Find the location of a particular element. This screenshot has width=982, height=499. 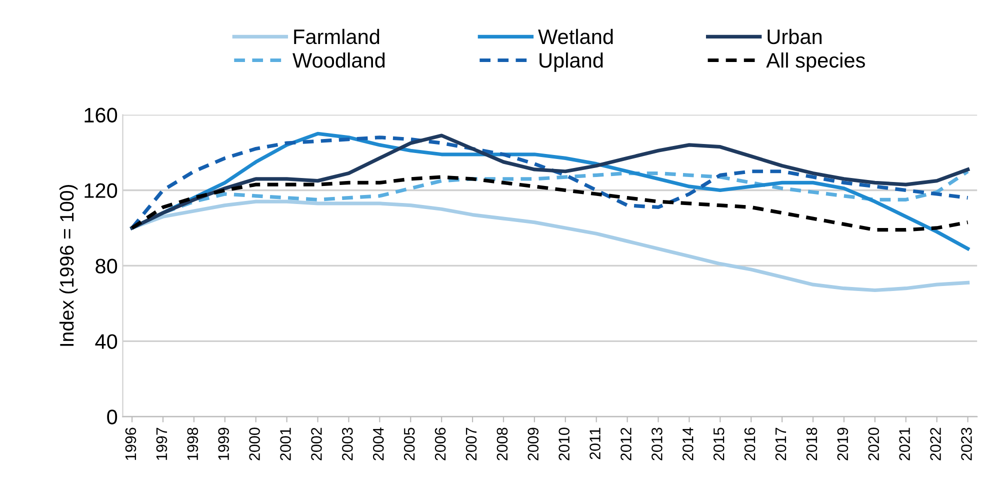

legend-label: Upland is located at coordinates (571, 62).